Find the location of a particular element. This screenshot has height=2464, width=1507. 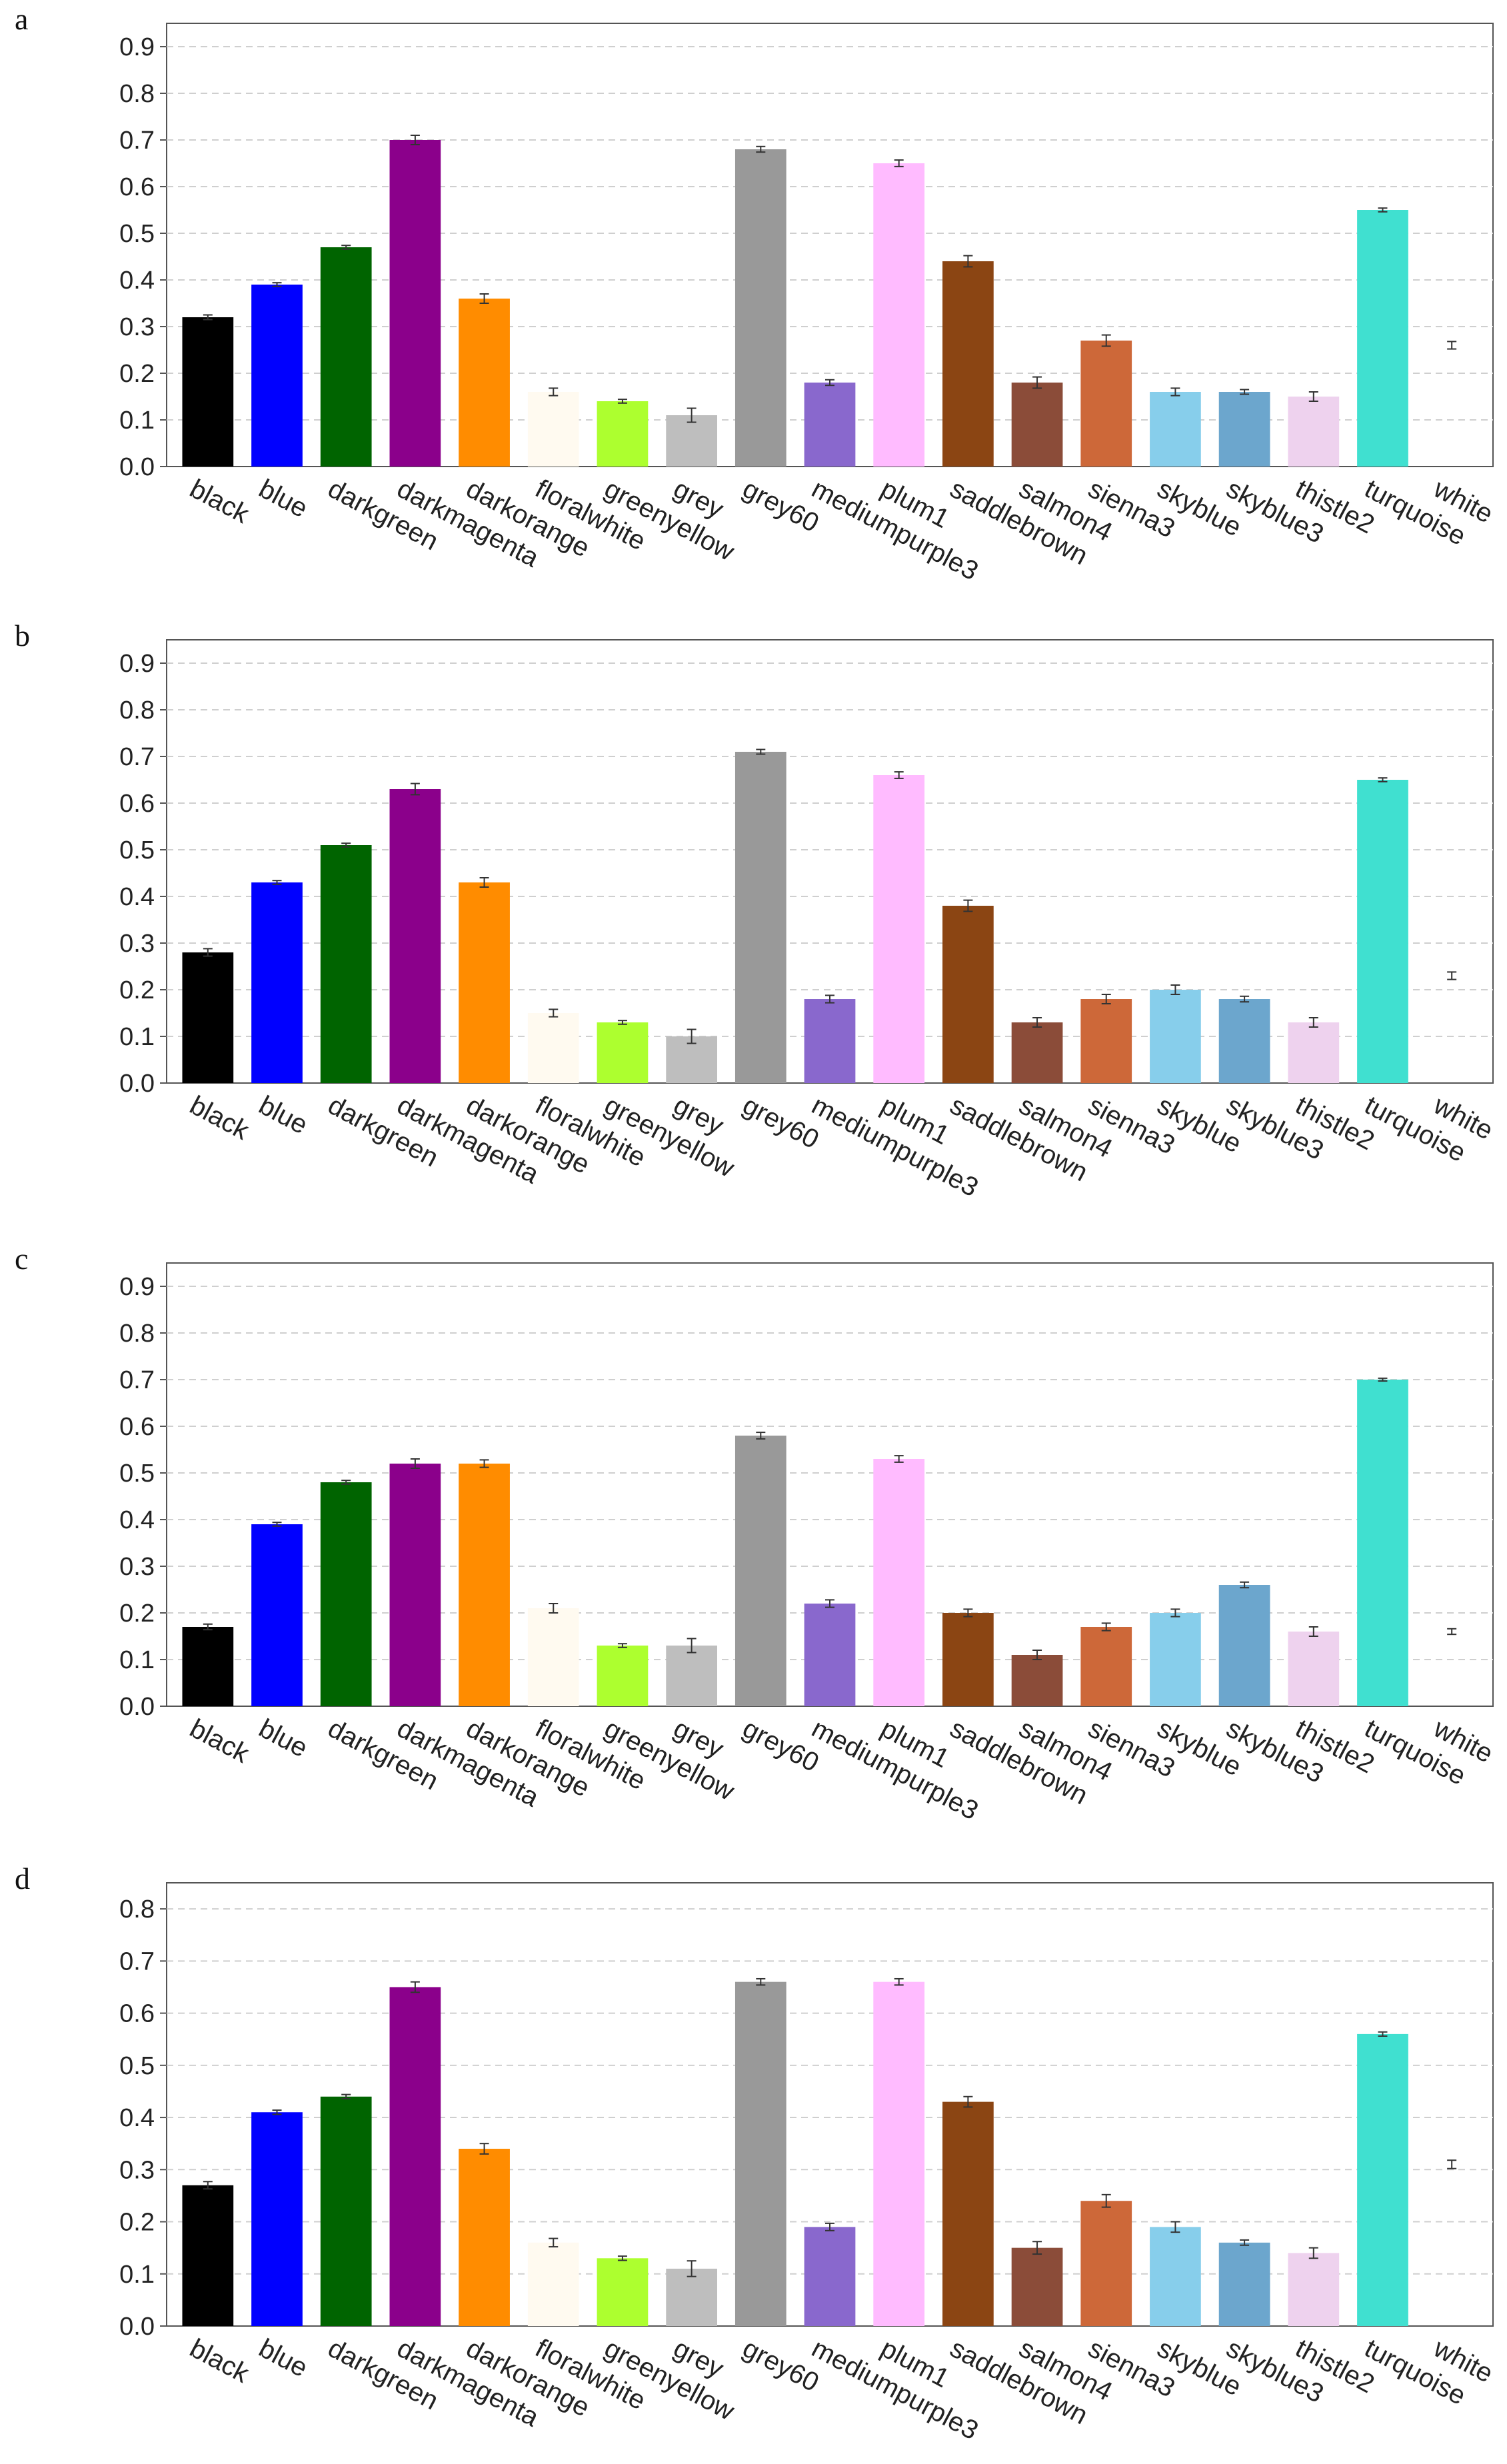

panel-label-d: d is located at coordinates (22, 1878).